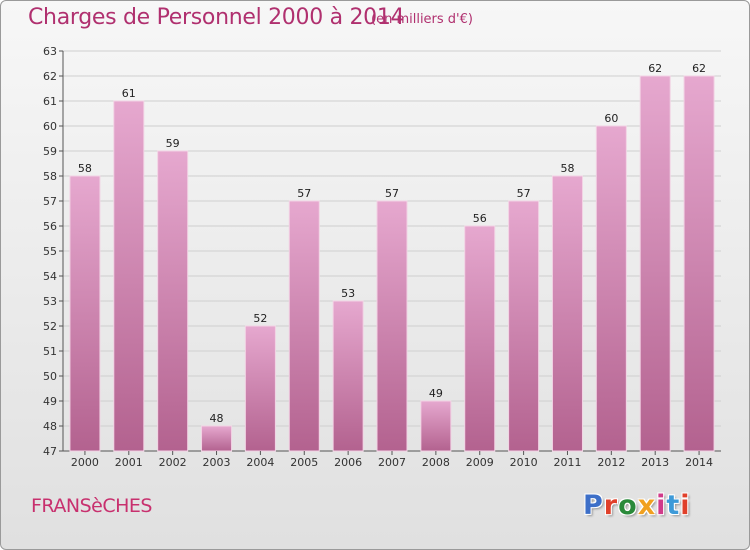  Describe the element at coordinates (304, 326) in the screenshot. I see `bar-2005` at that location.